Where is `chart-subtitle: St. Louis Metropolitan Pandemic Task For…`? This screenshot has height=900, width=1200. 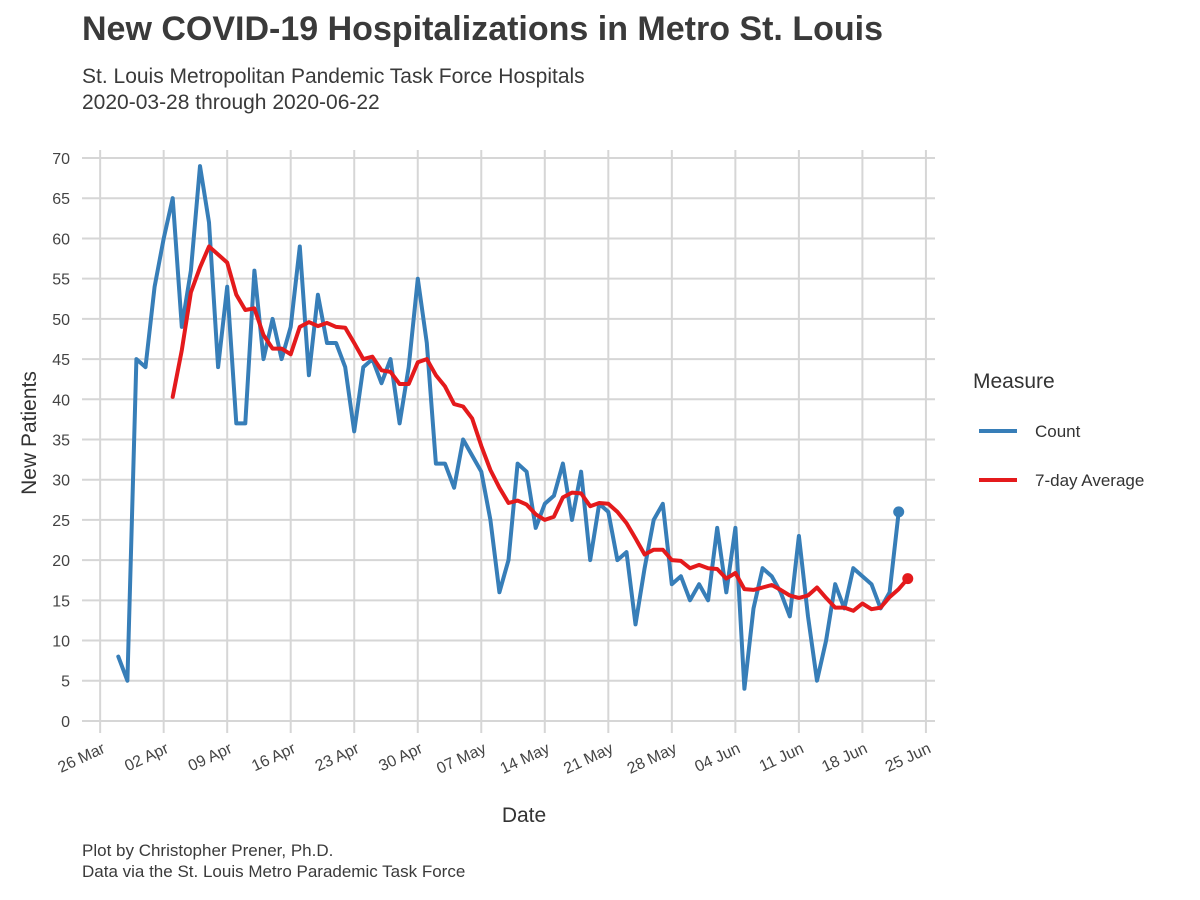 chart-subtitle: St. Louis Metropolitan Pandemic Task For… is located at coordinates (333, 90).